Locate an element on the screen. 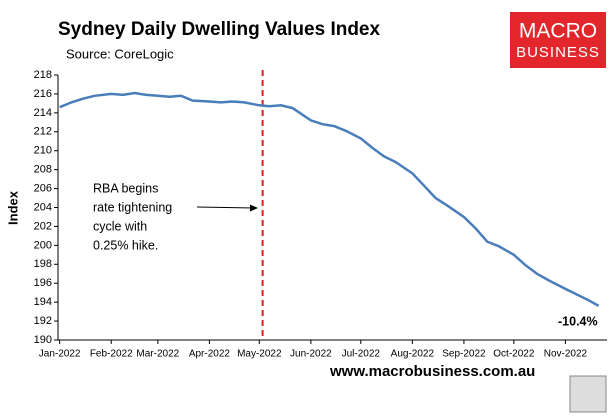 This screenshot has height=420, width=616. y-tick-label: 196 is located at coordinates (43, 283).